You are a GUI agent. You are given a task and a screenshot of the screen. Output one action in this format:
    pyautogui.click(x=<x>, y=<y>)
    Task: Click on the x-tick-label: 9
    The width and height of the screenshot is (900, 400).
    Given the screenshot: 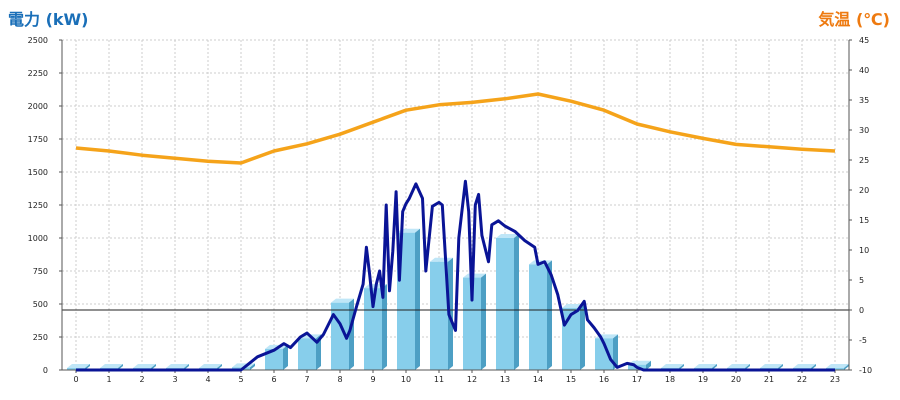 What is the action you would take?
    pyautogui.click(x=372, y=379)
    